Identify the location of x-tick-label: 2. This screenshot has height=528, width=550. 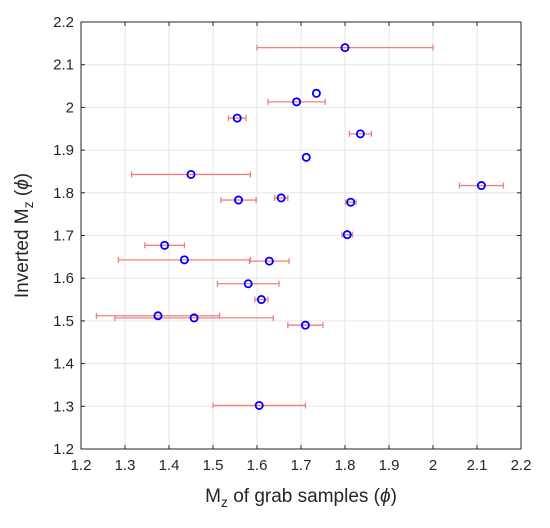
(433, 465).